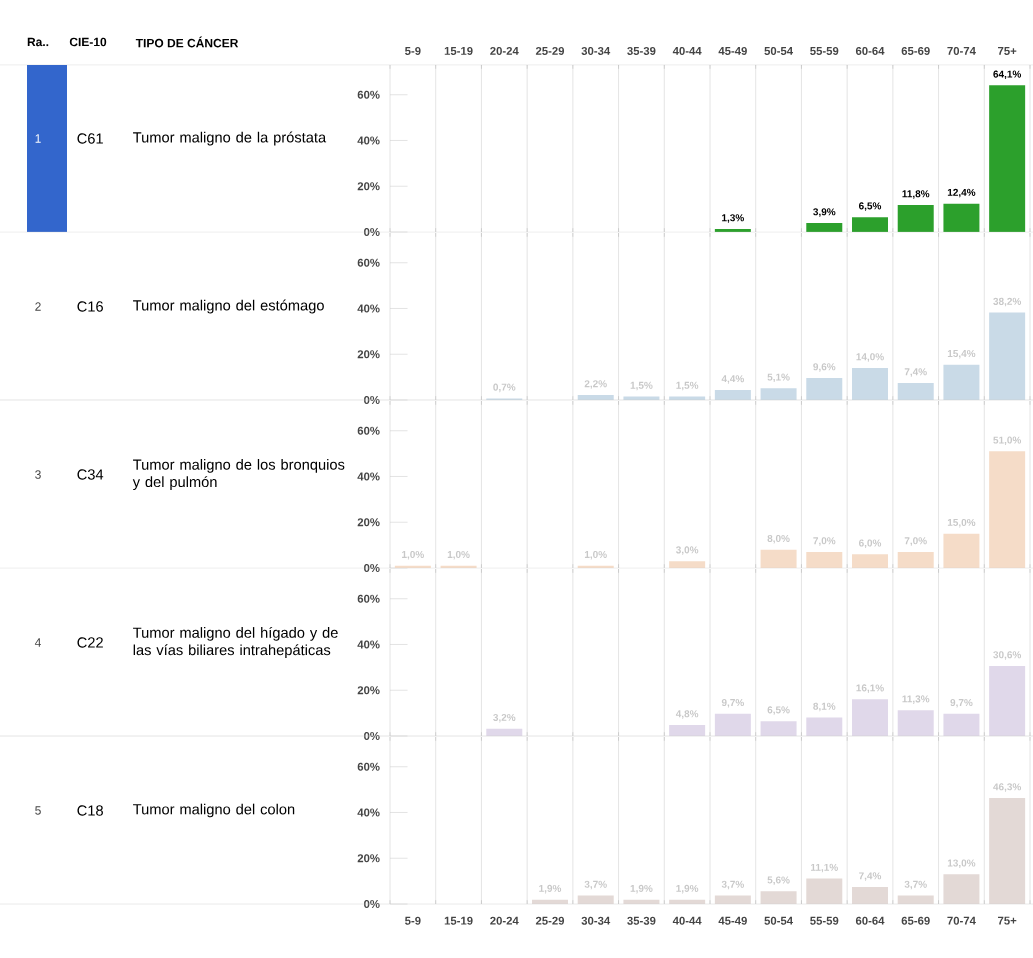 The width and height of the screenshot is (1033, 958). Describe the element at coordinates (38, 474) in the screenshot. I see `text: 3` at that location.